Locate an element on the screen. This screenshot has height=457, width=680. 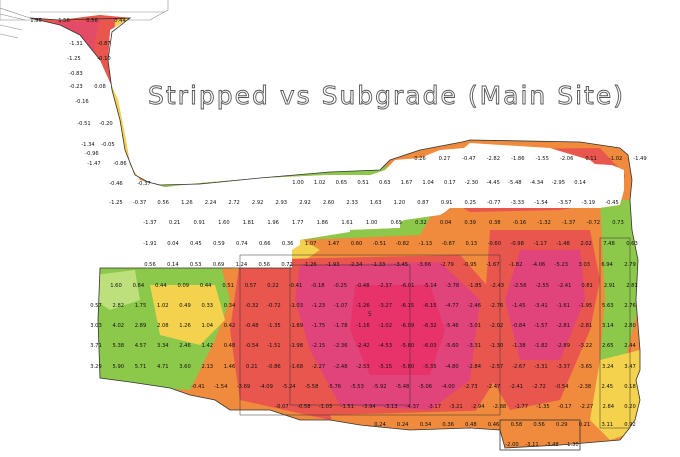
spot-value: 2.24 is located at coordinates (211, 203).